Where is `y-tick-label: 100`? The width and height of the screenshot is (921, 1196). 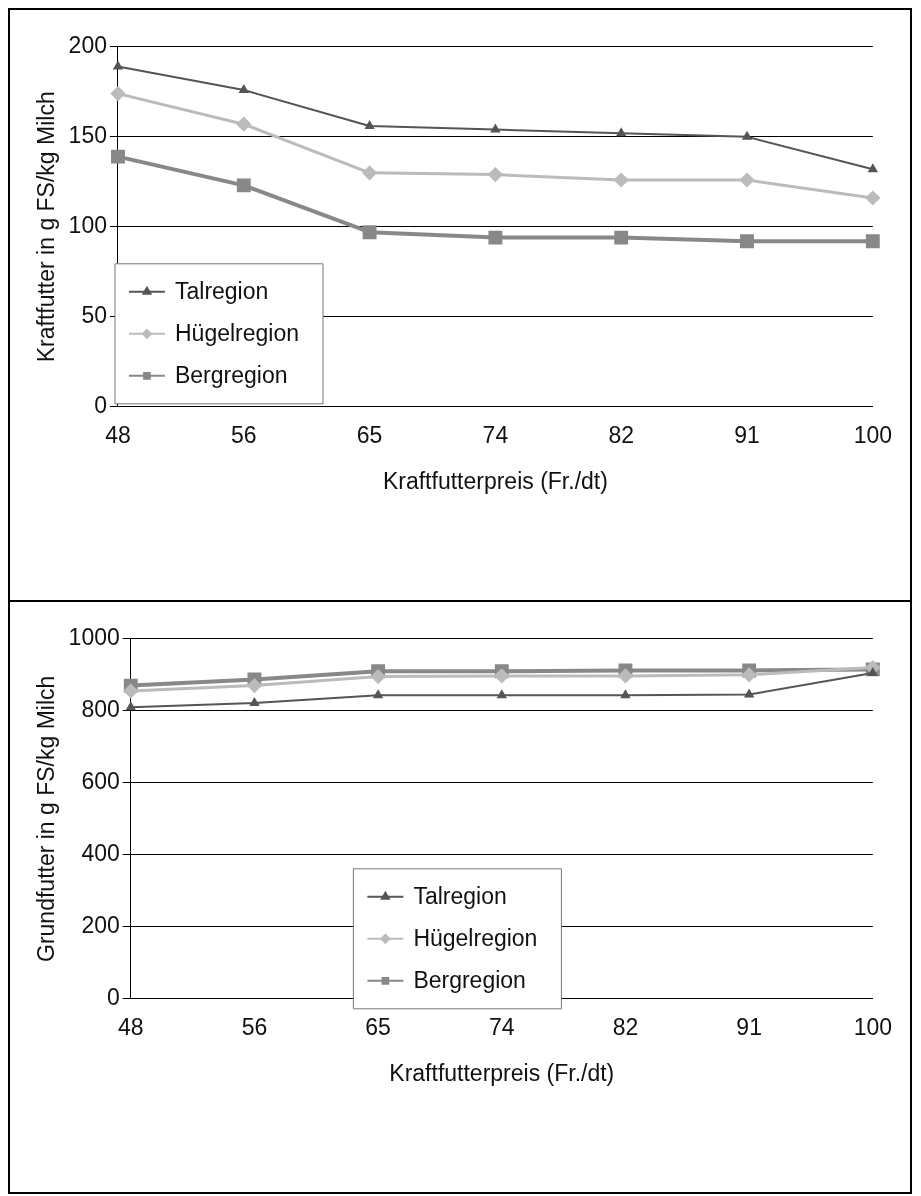 y-tick-label: 100 is located at coordinates (87, 225).